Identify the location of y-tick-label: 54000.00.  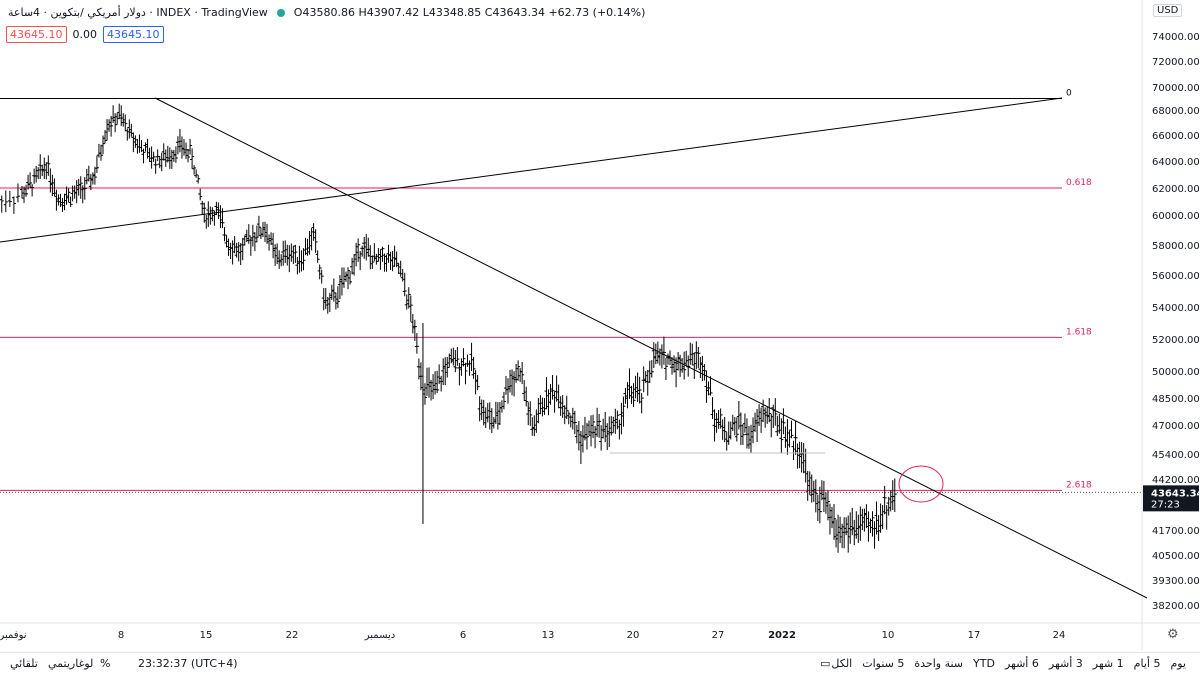
(1176, 308).